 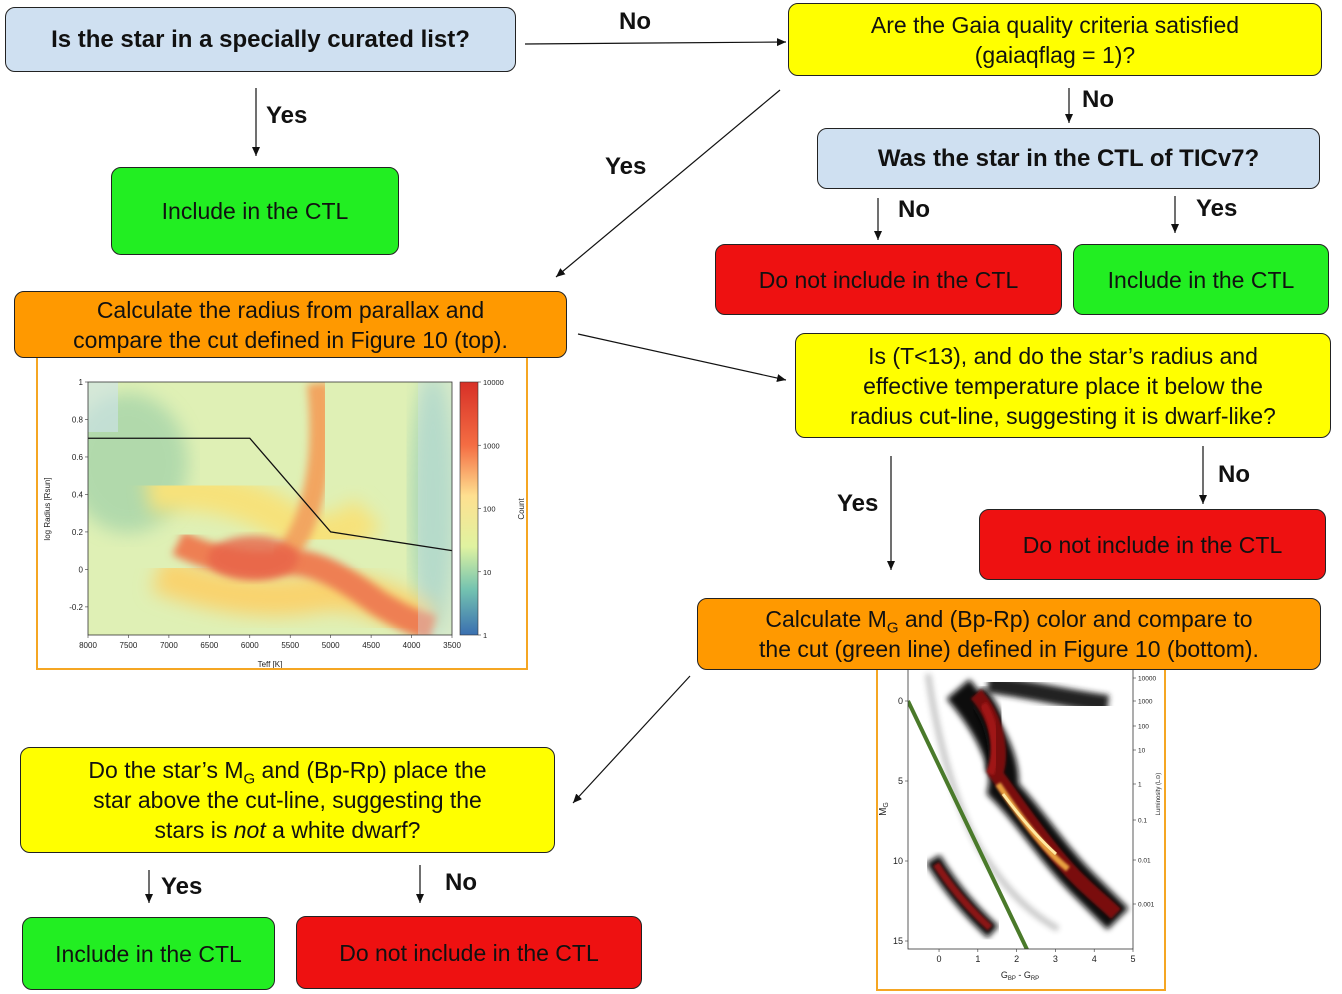 I want to click on heatmap-ytick-6: -0.2, so click(x=76, y=607).